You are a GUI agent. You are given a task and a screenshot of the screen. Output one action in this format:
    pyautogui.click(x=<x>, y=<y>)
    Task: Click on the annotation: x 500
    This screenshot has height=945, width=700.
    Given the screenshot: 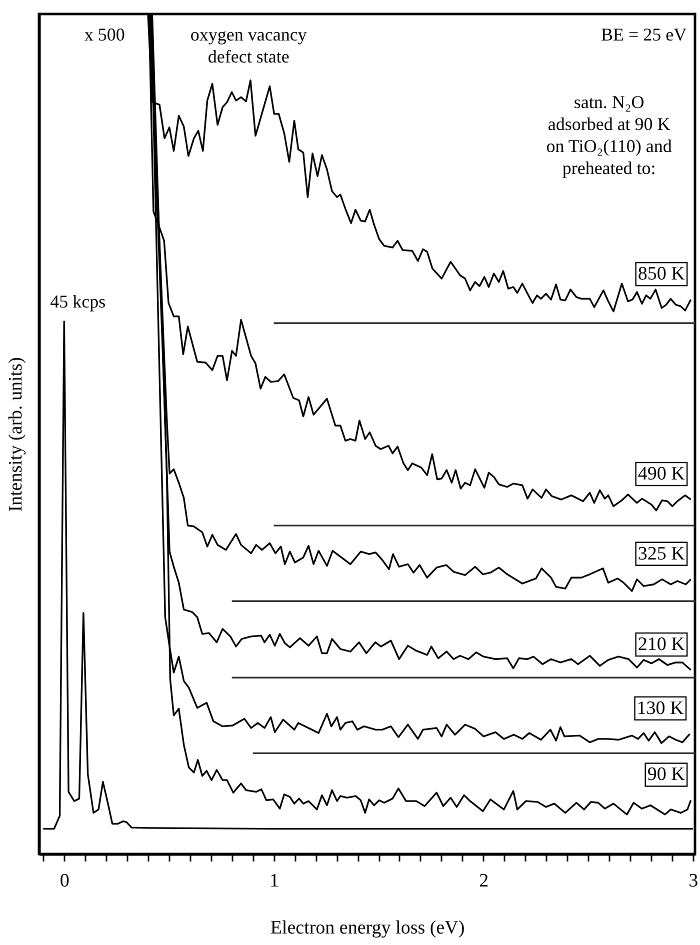 What is the action you would take?
    pyautogui.click(x=104, y=34)
    